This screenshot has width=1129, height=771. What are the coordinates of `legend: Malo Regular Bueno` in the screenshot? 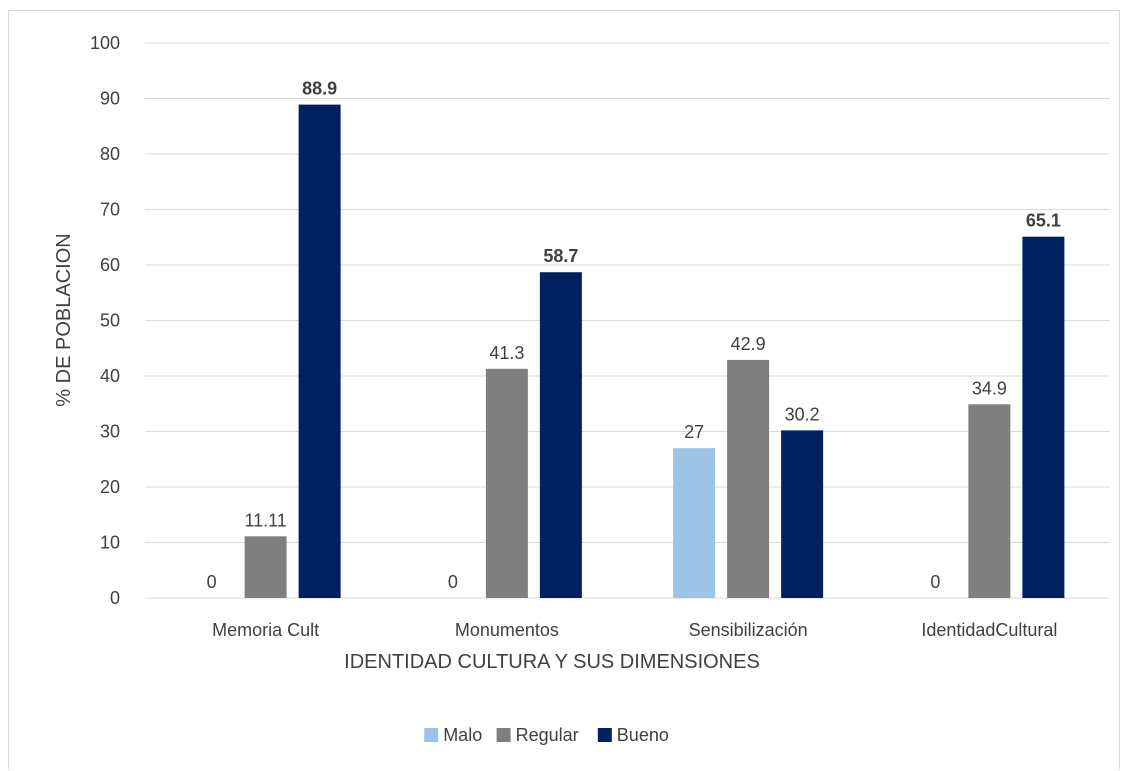 It's located at (546, 735).